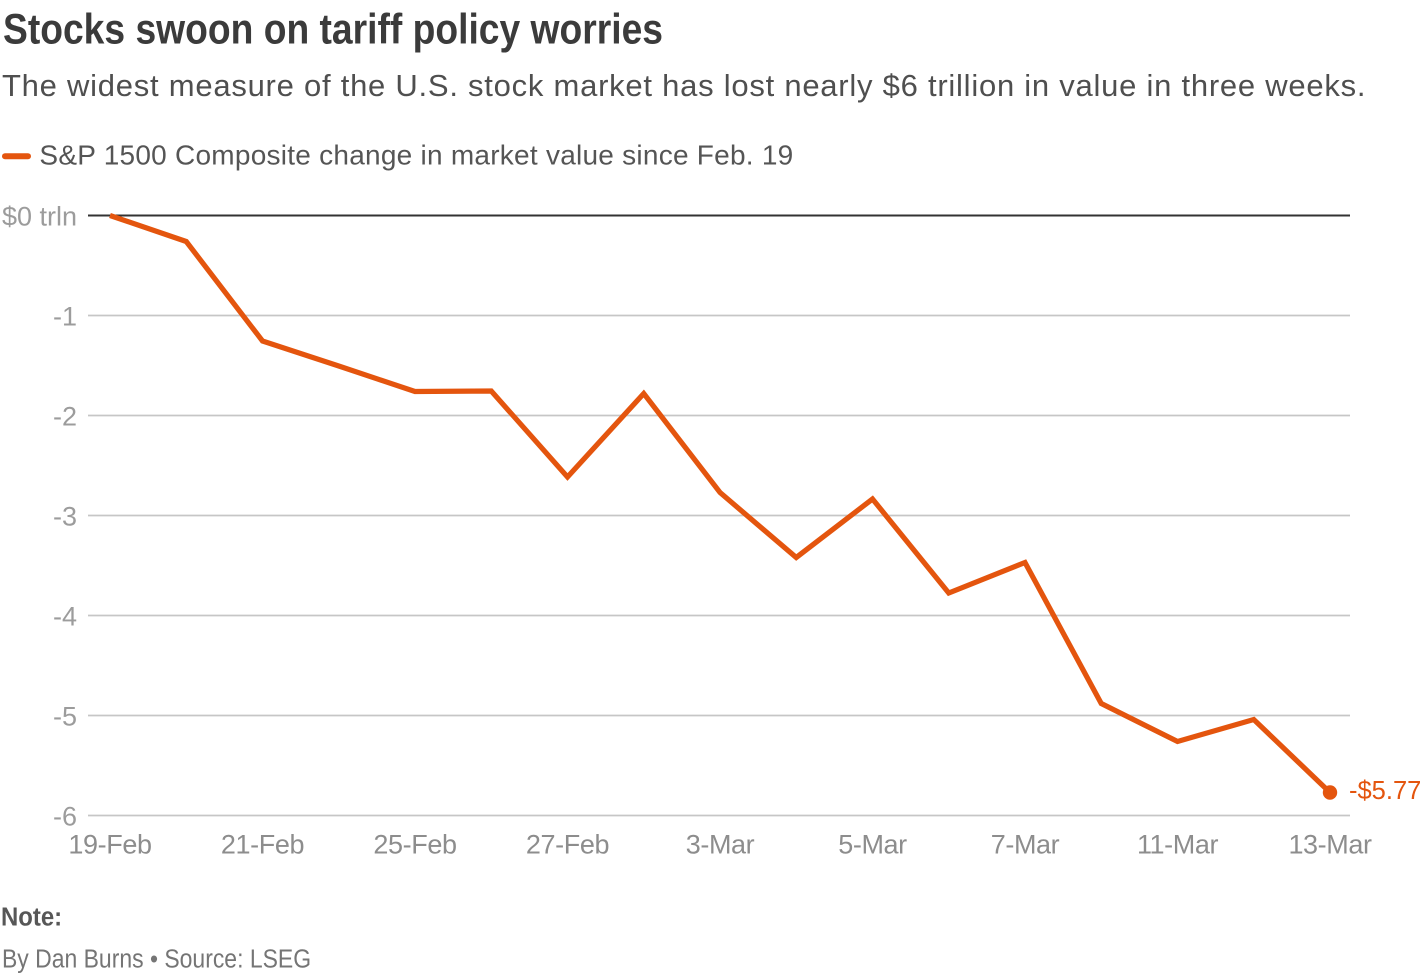 The width and height of the screenshot is (1420, 974). Describe the element at coordinates (65, 316) in the screenshot. I see `svg-text: -1` at that location.